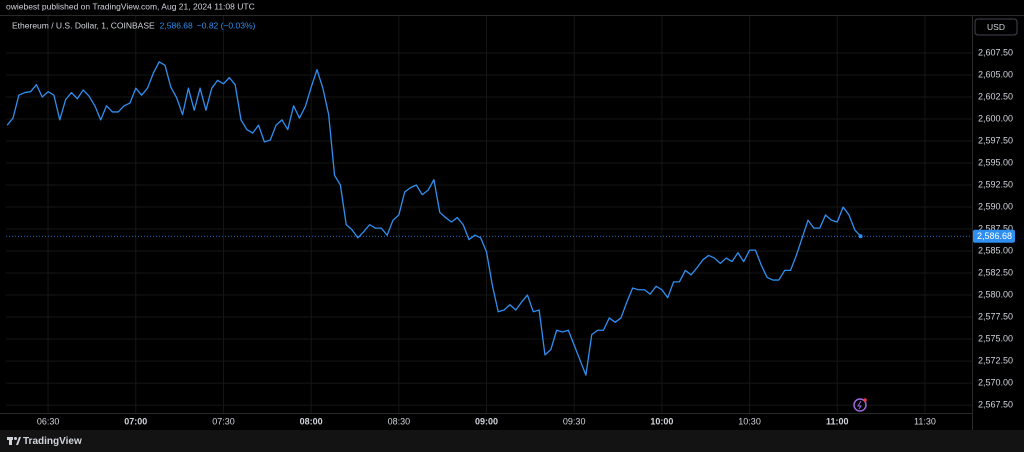 Image resolution: width=1024 pixels, height=452 pixels. What do you see at coordinates (14, 441) in the screenshot?
I see `tv-logo` at bounding box center [14, 441].